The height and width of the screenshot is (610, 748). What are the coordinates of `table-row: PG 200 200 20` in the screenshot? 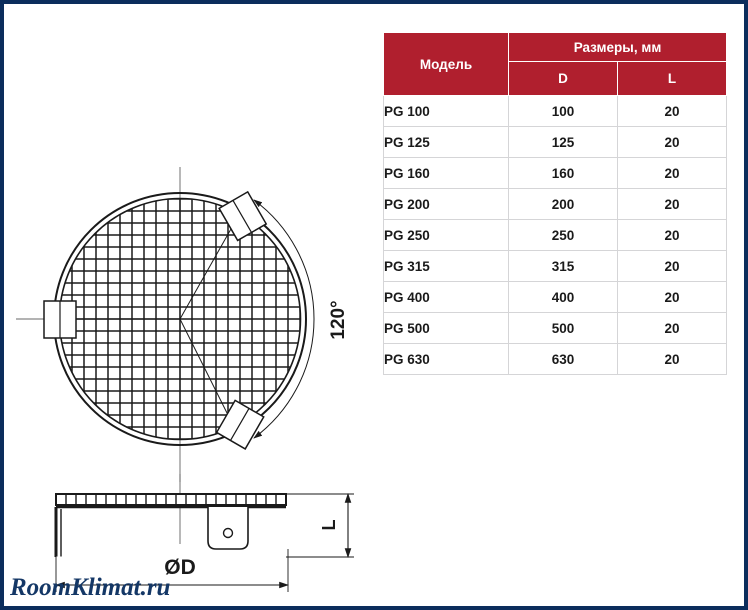 It's located at (555, 204).